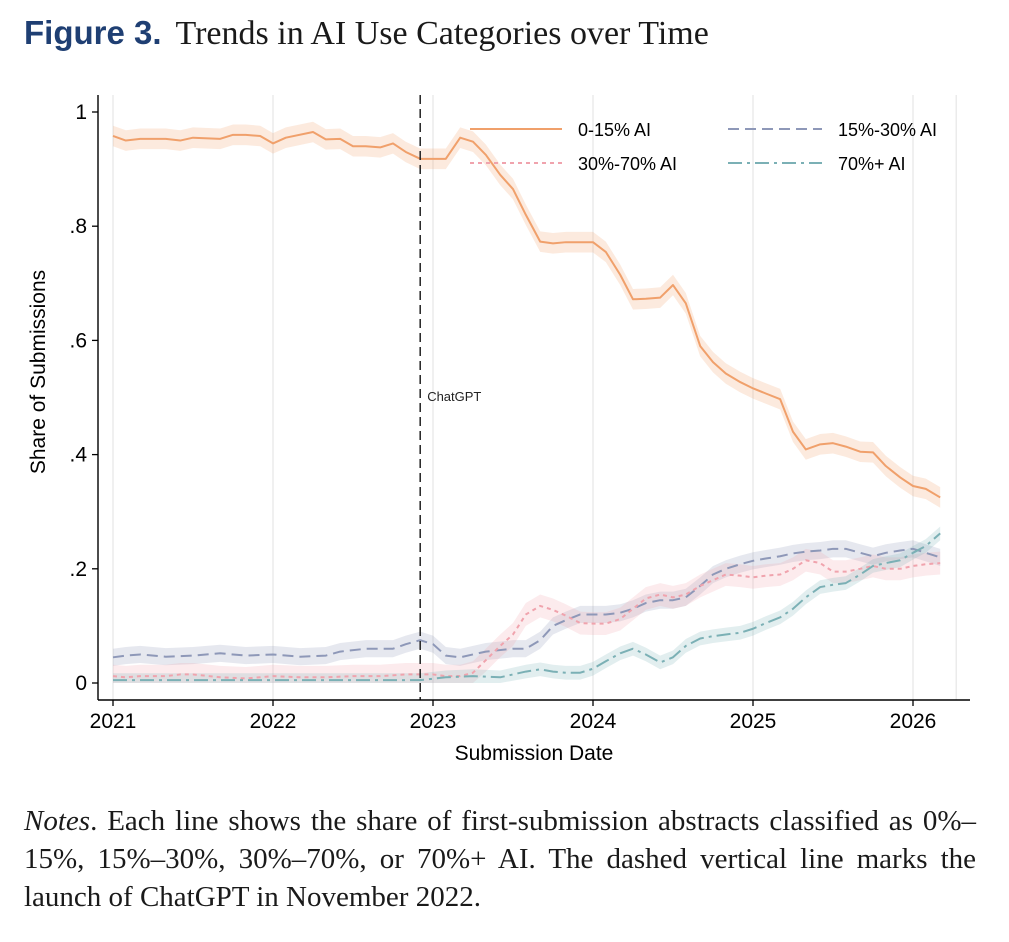  What do you see at coordinates (573, 164) in the screenshot?
I see `legend-item-3: 30%-70% AI` at bounding box center [573, 164].